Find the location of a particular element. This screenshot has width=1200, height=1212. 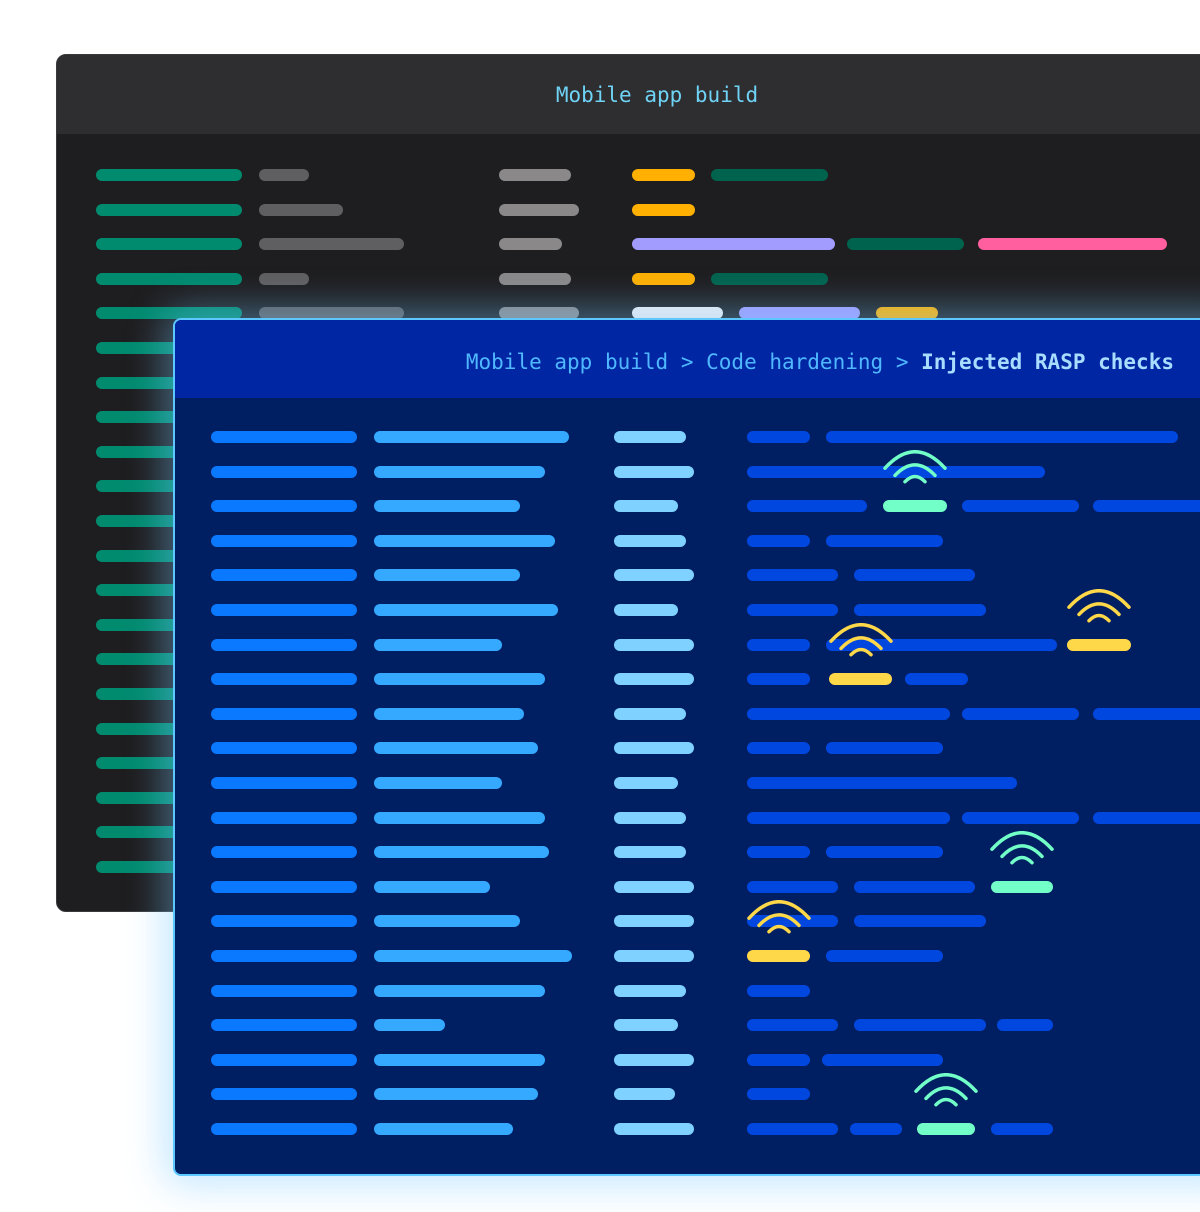

breadcrumb-item: Mobile app build is located at coordinates (567, 362).